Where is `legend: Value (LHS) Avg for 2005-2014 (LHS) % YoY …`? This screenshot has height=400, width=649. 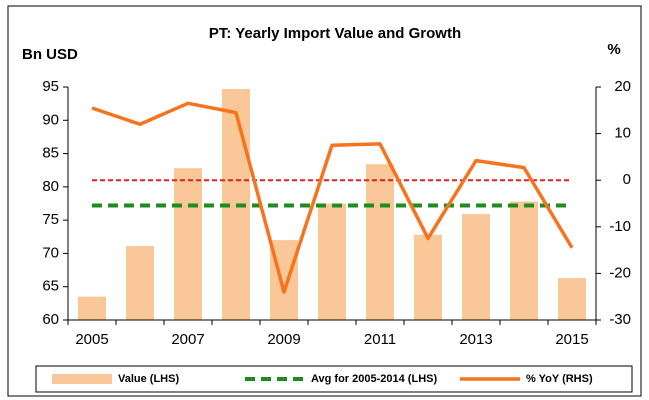
legend: Value (LHS) Avg for 2005-2014 (LHS) % YoY … is located at coordinates (322, 379).